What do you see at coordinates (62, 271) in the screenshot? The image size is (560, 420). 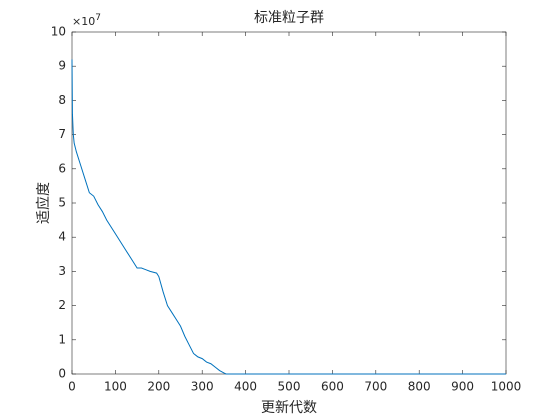 I see `y-tick-label: 3` at bounding box center [62, 271].